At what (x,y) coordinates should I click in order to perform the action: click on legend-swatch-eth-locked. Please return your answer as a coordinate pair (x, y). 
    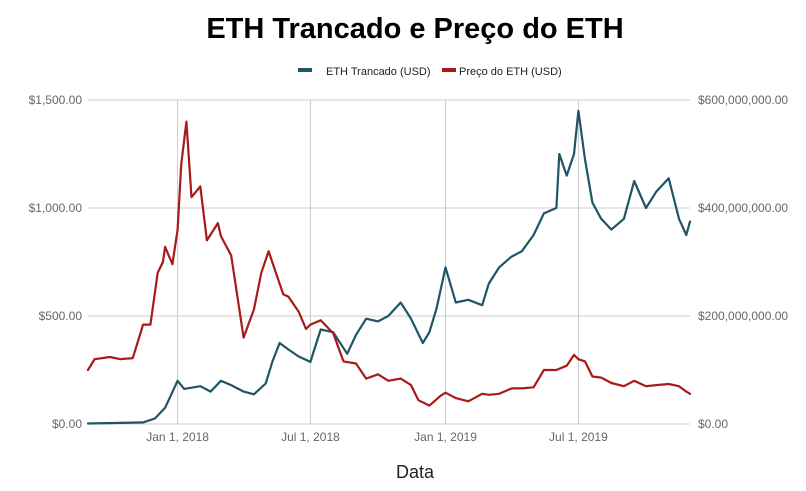
    Looking at the image, I should click on (305, 70).